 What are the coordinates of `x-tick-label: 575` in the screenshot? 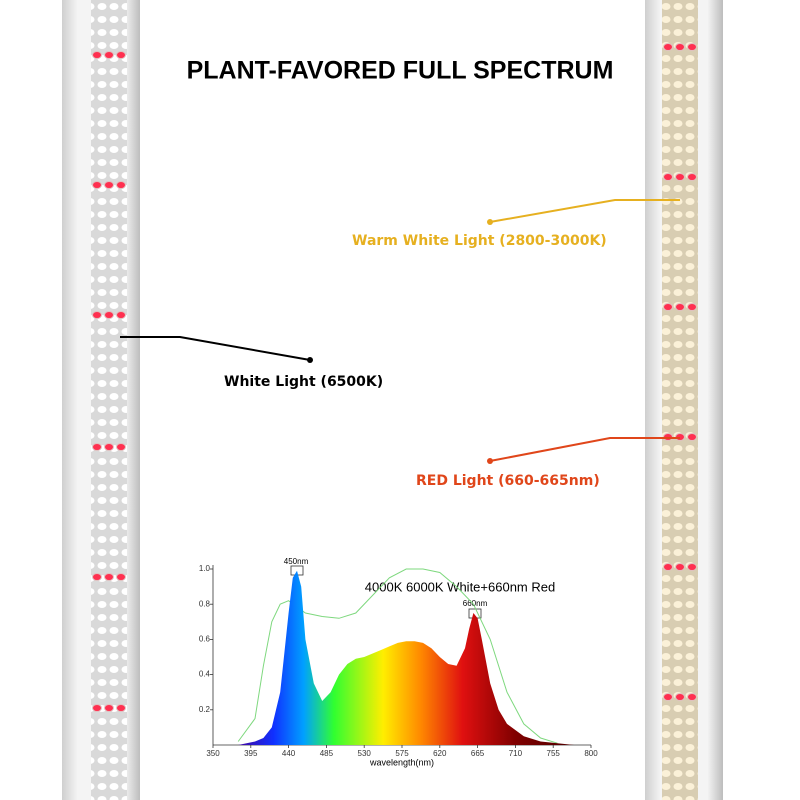 It's located at (402, 753).